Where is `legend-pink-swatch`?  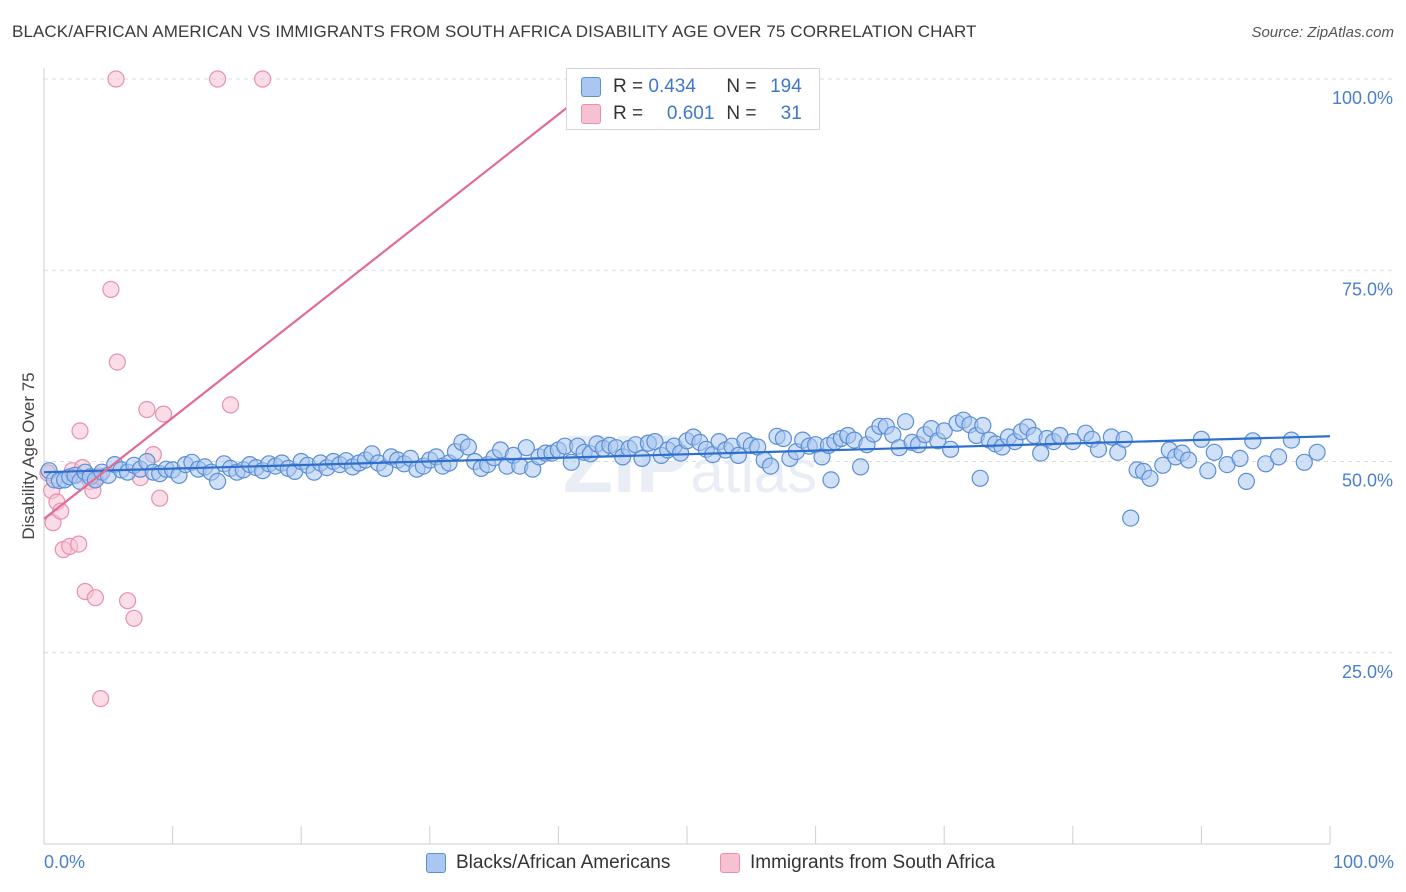
legend-pink-swatch is located at coordinates (730, 863).